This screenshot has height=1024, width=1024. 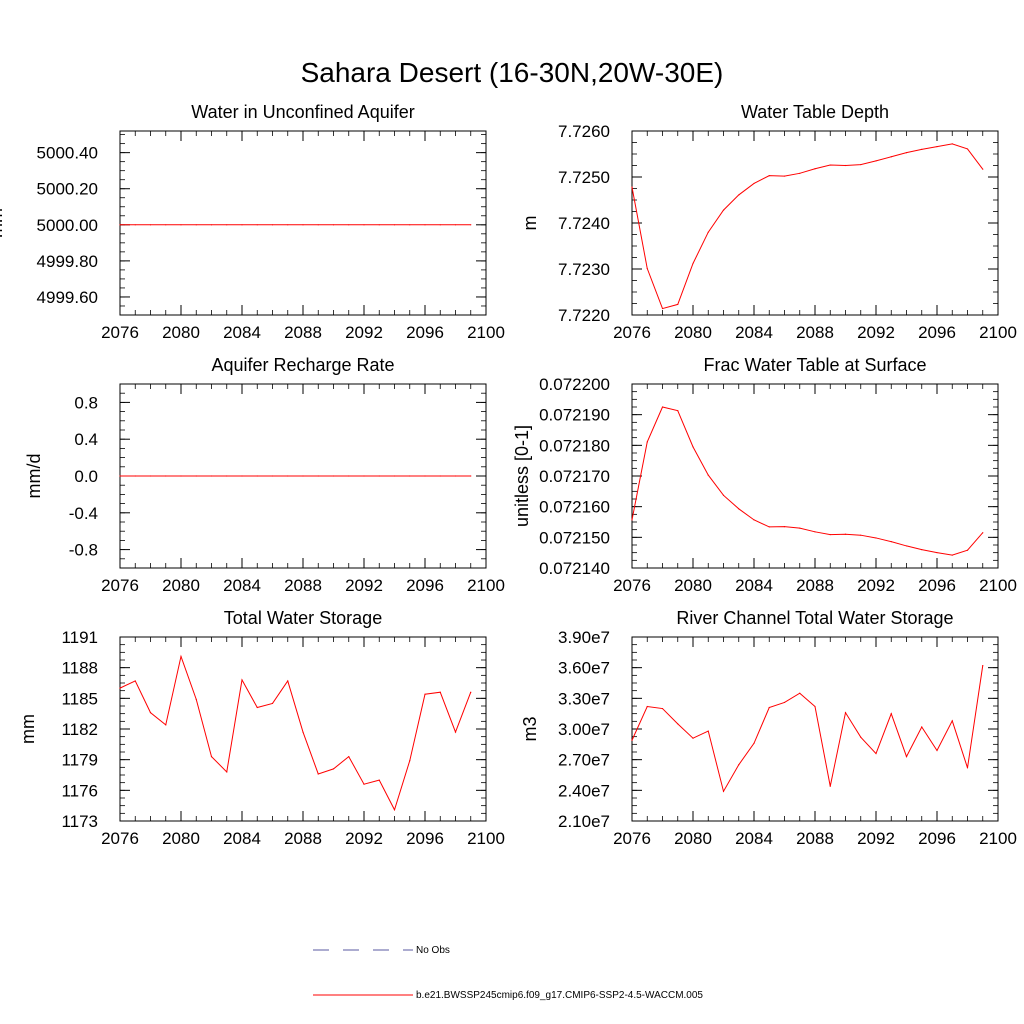 I want to click on legend-label-no-obs: No Obs, so click(x=433, y=950).